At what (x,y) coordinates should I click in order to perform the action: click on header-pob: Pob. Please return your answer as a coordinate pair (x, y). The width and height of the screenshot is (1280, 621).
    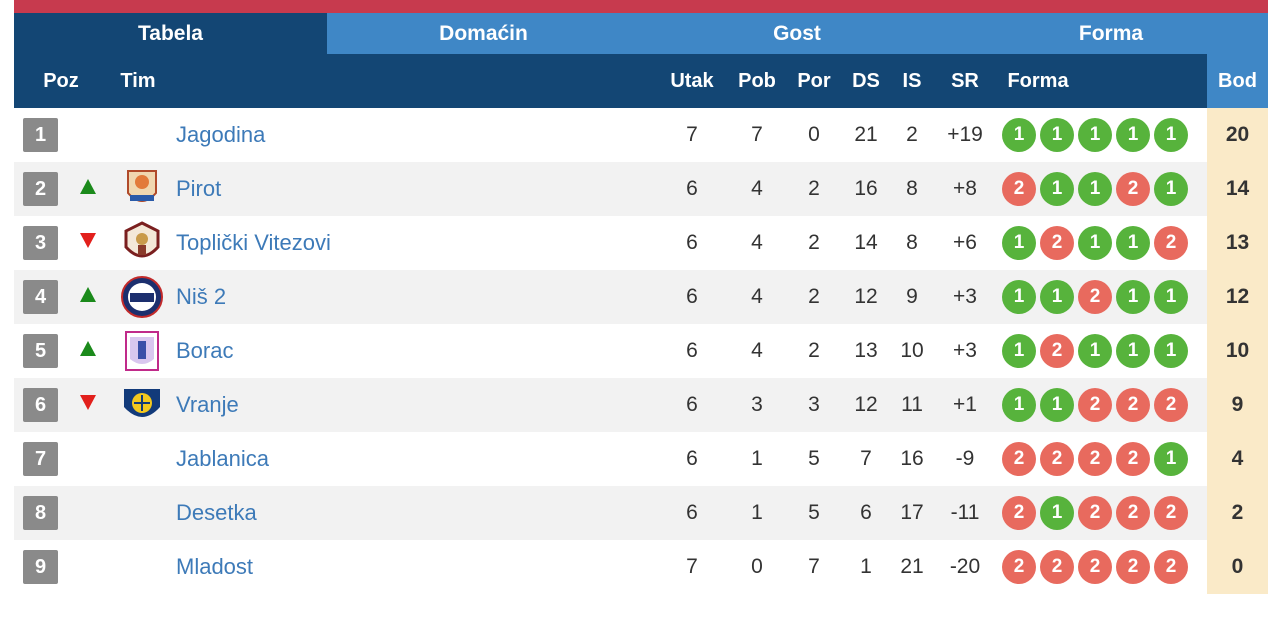
    Looking at the image, I should click on (757, 81).